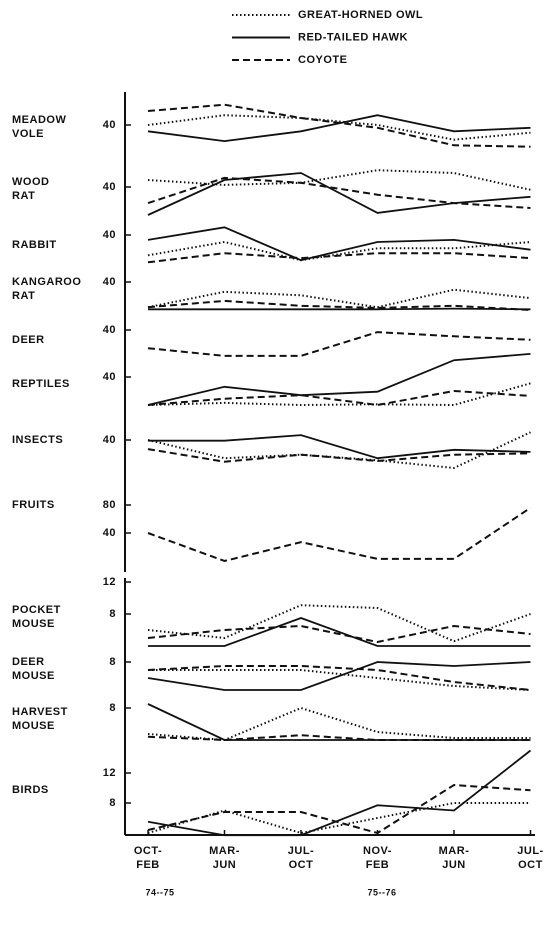 Image resolution: width=548 pixels, height=925 pixels. What do you see at coordinates (34, 245) in the screenshot?
I see `panel-label: RABBIT` at bounding box center [34, 245].